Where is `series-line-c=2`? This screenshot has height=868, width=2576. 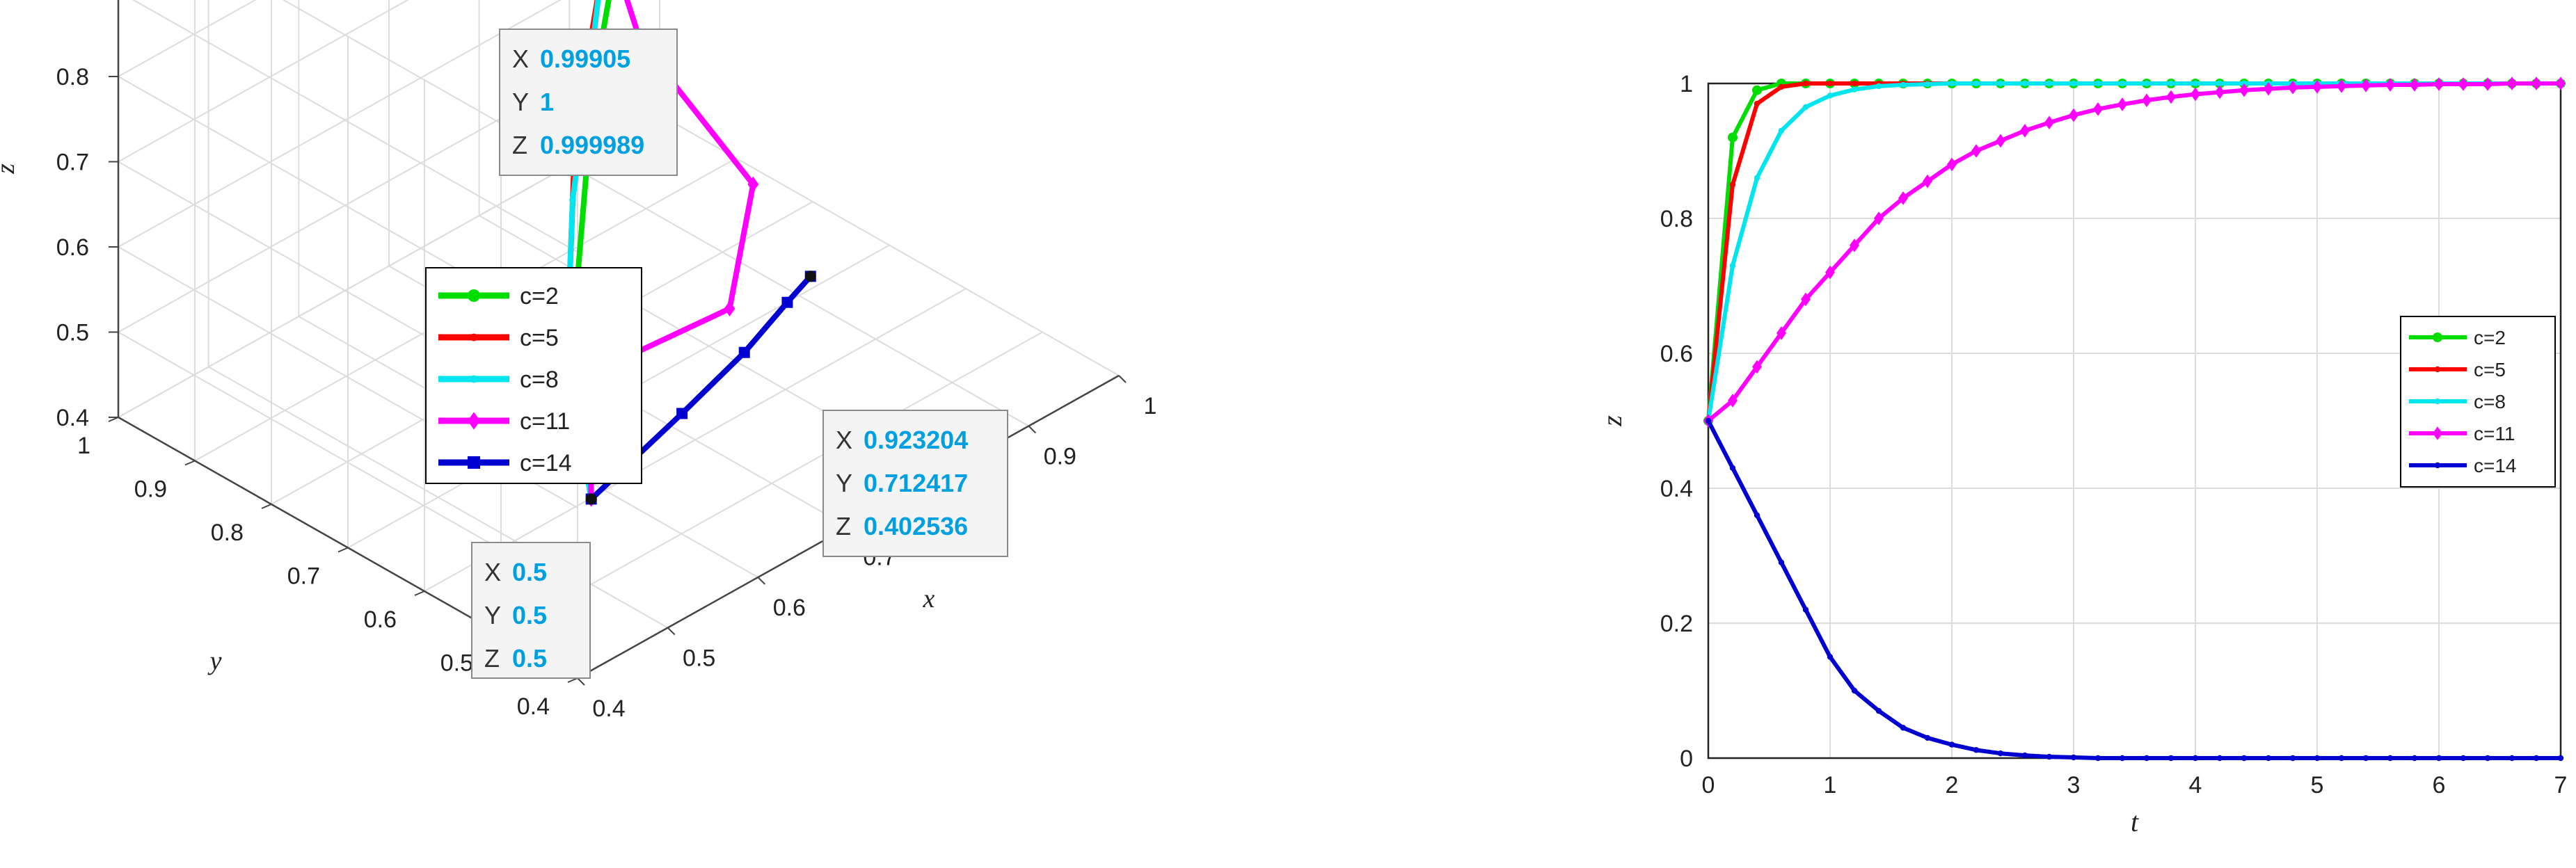
series-line-c=2 is located at coordinates (593, 249).